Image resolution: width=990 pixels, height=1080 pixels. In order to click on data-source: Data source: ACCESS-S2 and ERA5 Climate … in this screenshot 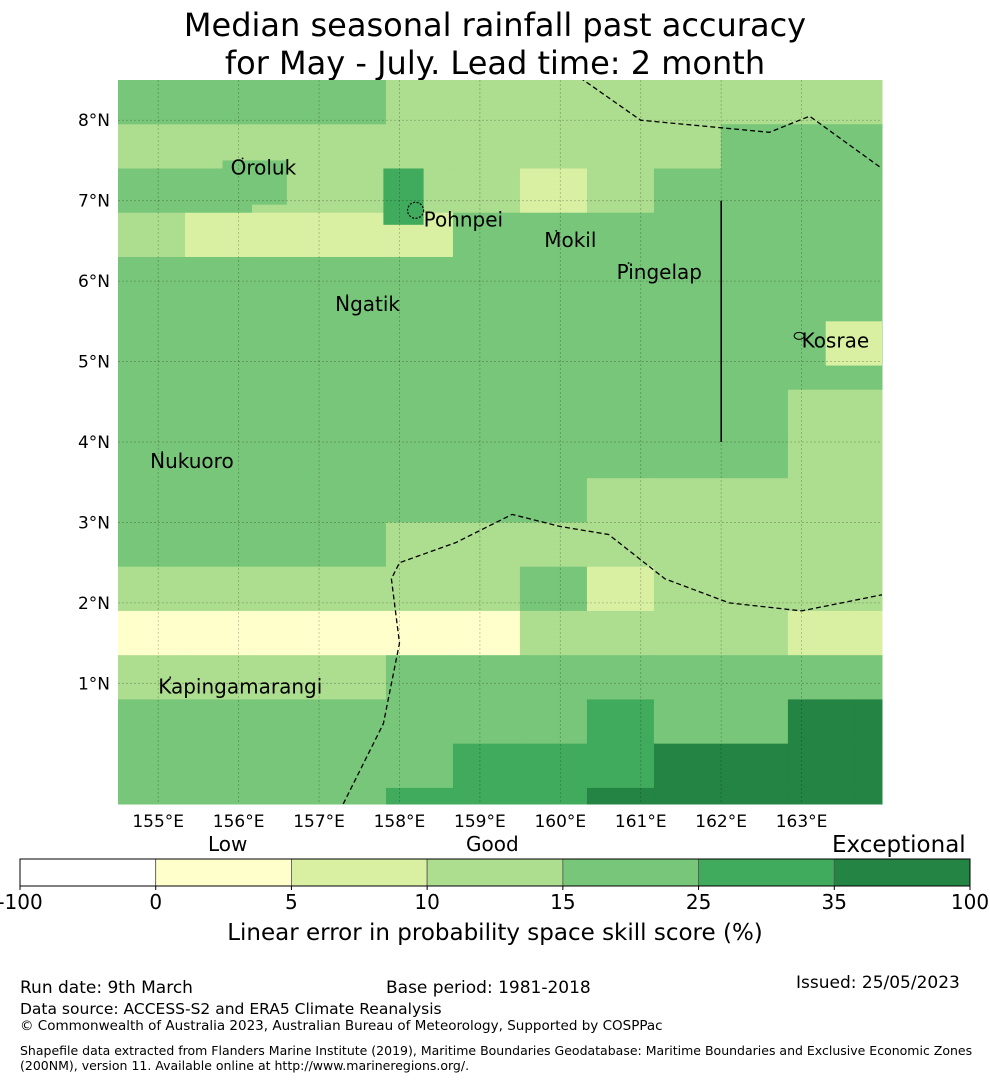, I will do `click(231, 1009)`.